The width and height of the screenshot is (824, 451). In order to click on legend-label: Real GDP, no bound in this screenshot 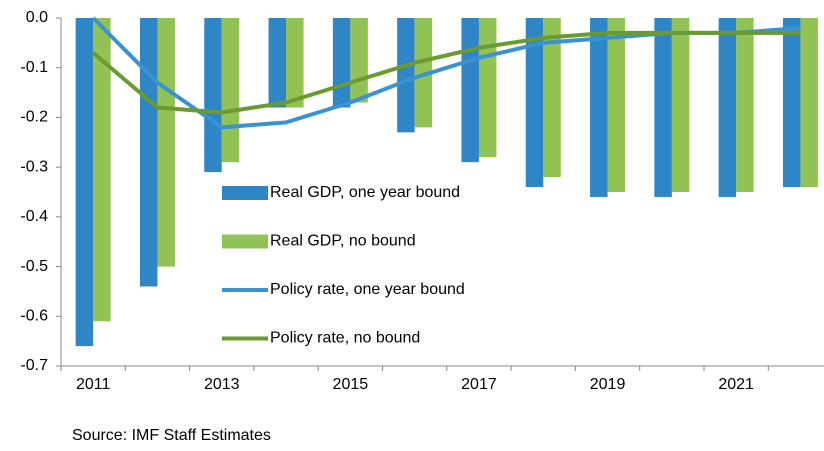, I will do `click(343, 241)`.